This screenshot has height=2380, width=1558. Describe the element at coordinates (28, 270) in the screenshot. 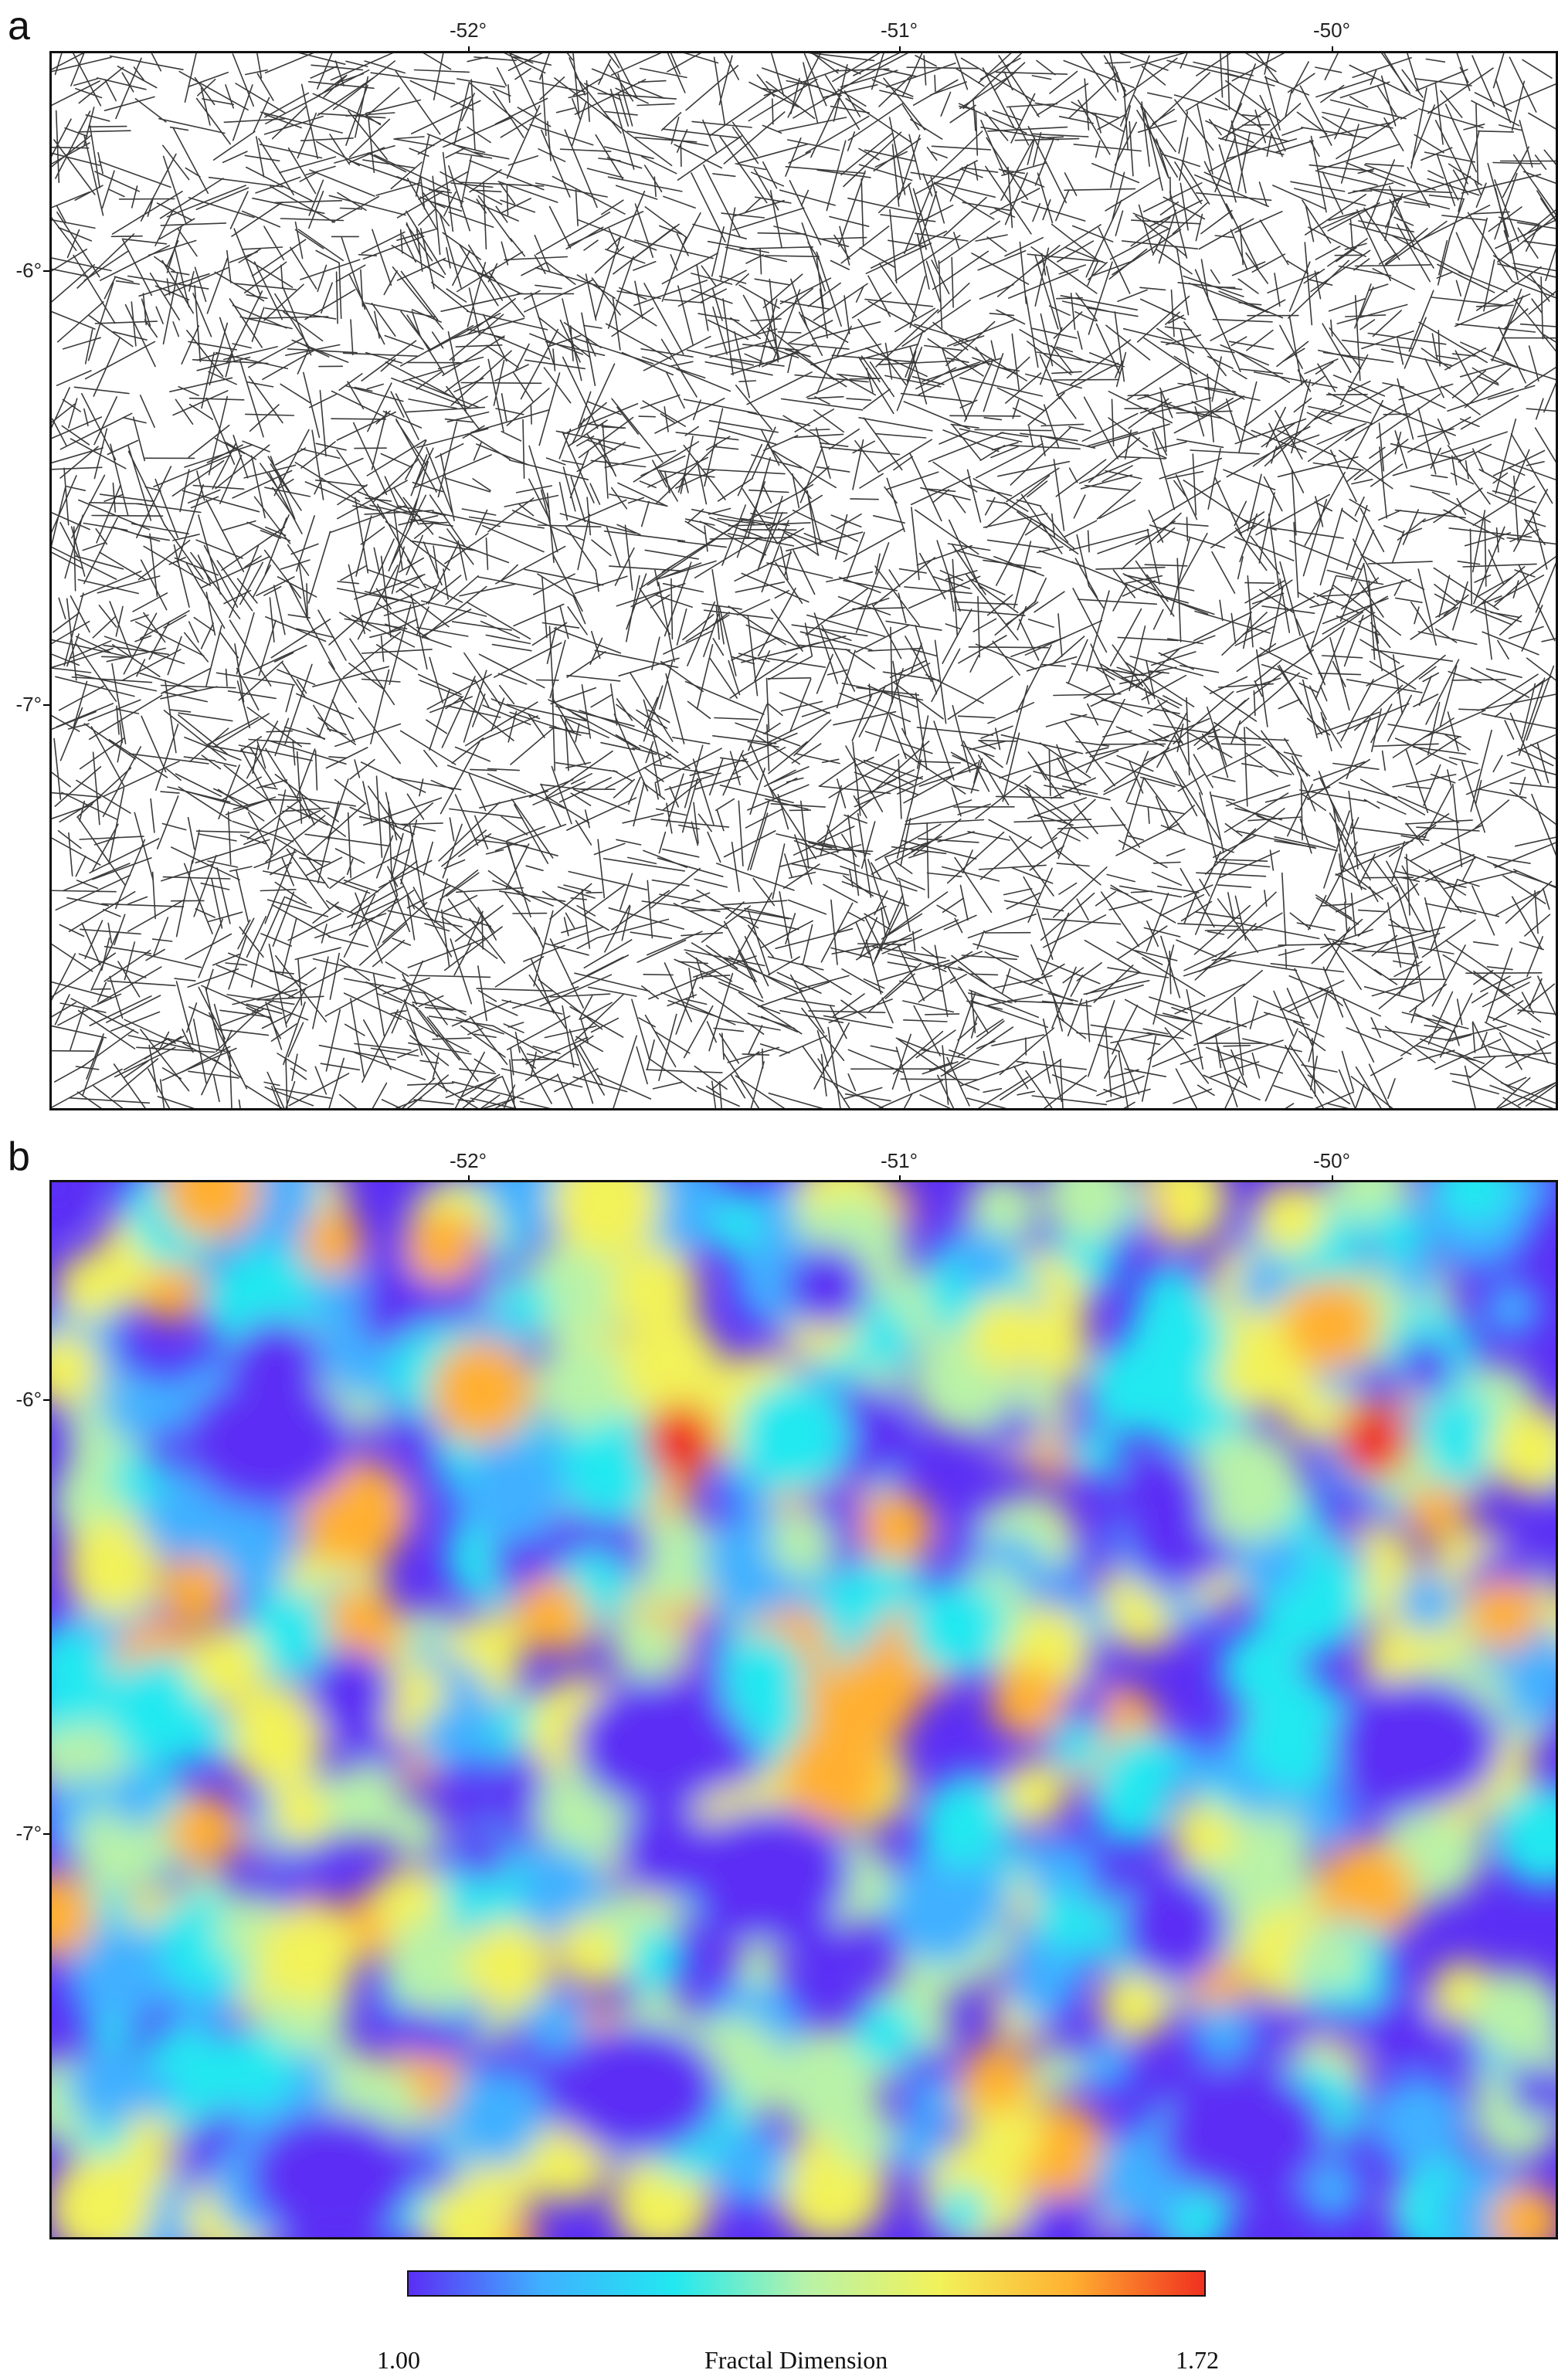

I see `panel-a-ytick-1: -6°` at that location.